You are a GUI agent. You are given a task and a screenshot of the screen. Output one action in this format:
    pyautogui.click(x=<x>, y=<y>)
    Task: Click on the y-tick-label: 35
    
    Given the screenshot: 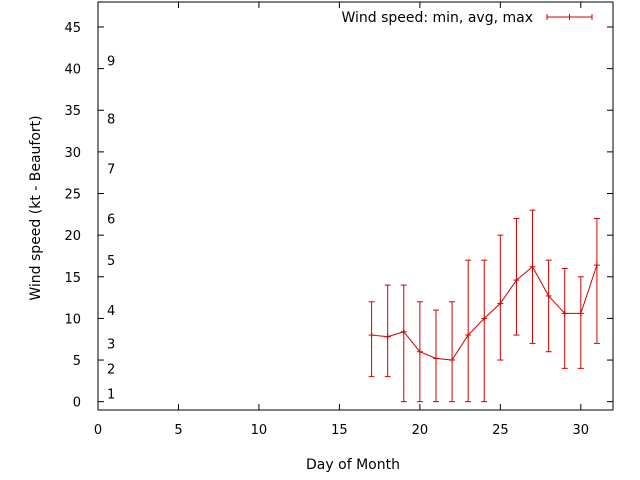 What is the action you would take?
    pyautogui.click(x=72, y=111)
    